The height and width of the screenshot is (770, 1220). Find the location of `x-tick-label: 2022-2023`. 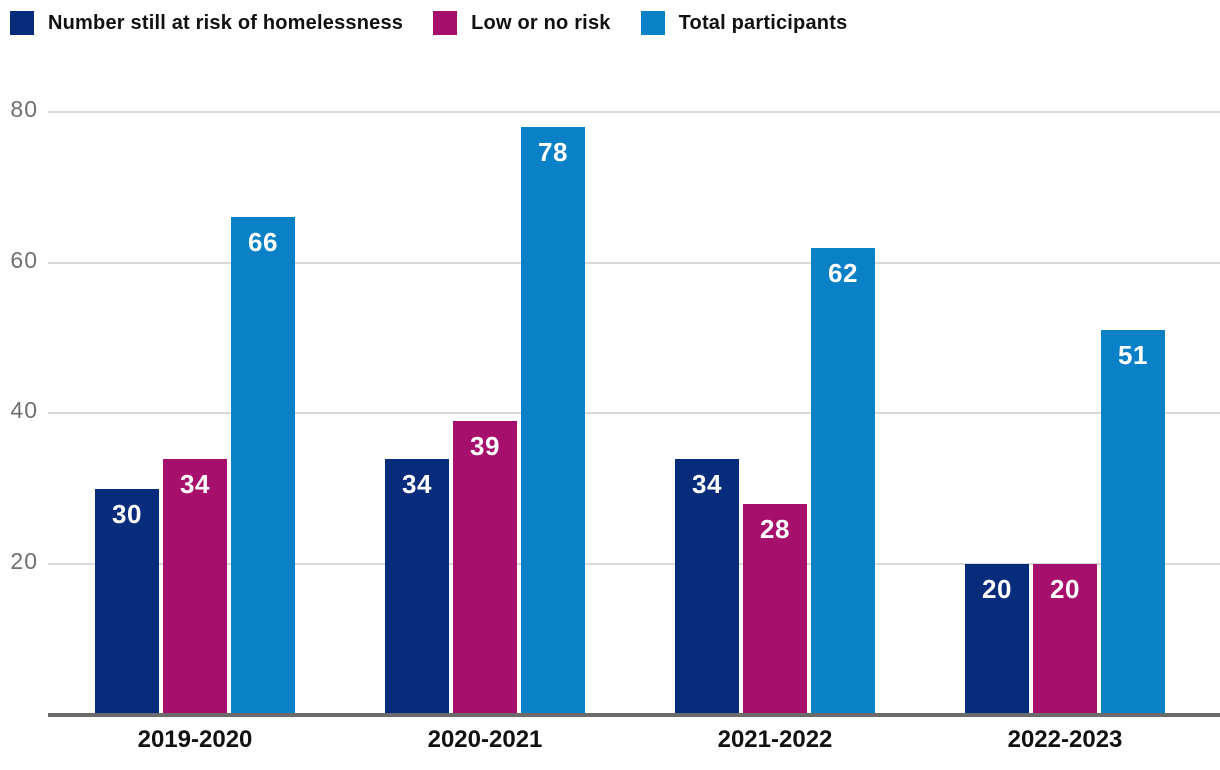

x-tick-label: 2022-2023 is located at coordinates (1065, 739).